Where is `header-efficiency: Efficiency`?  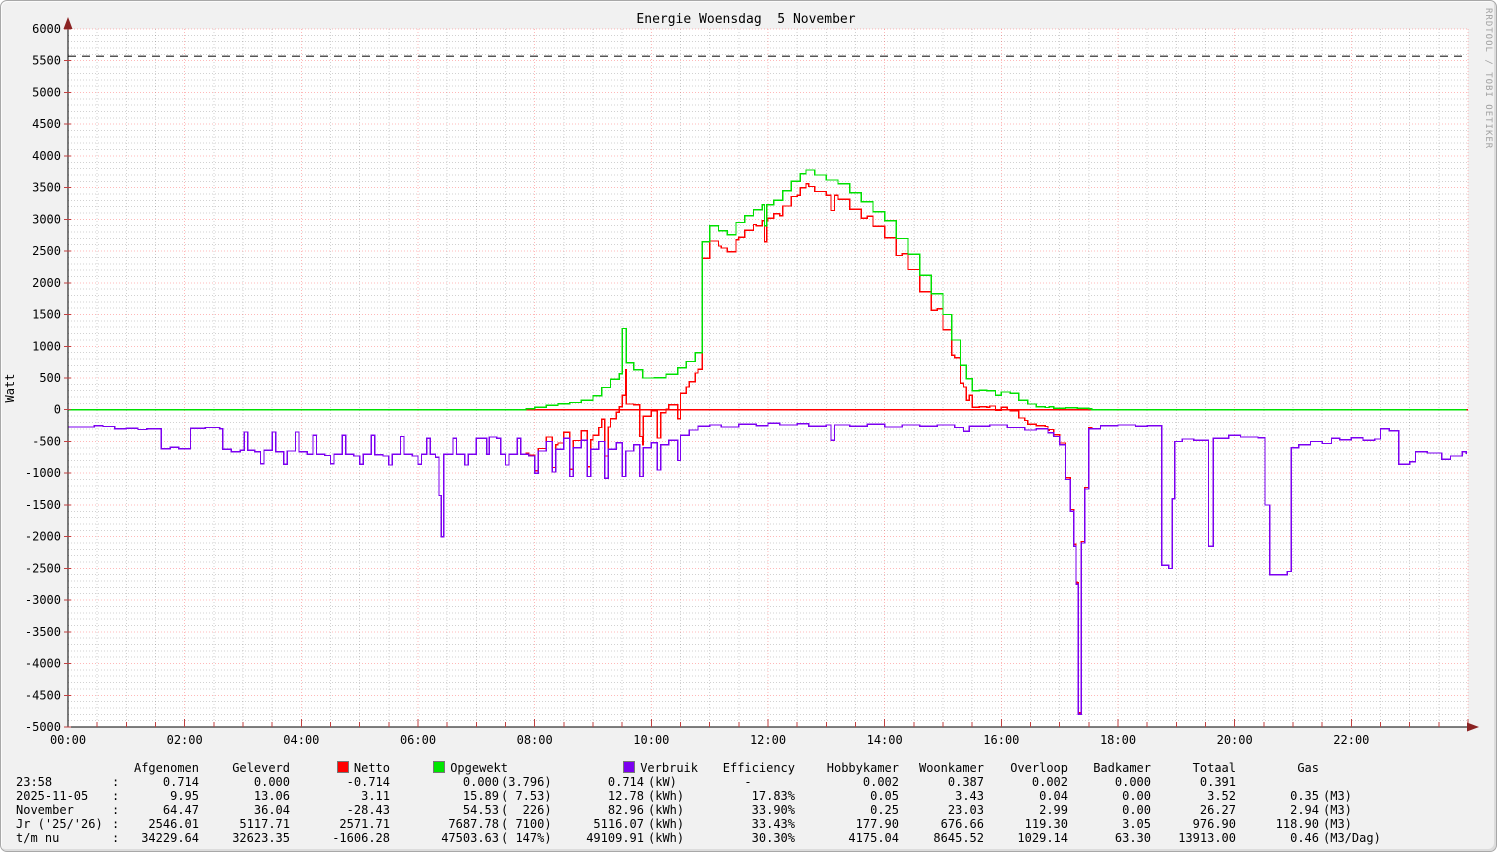
header-efficiency: Efficiency is located at coordinates (748, 768).